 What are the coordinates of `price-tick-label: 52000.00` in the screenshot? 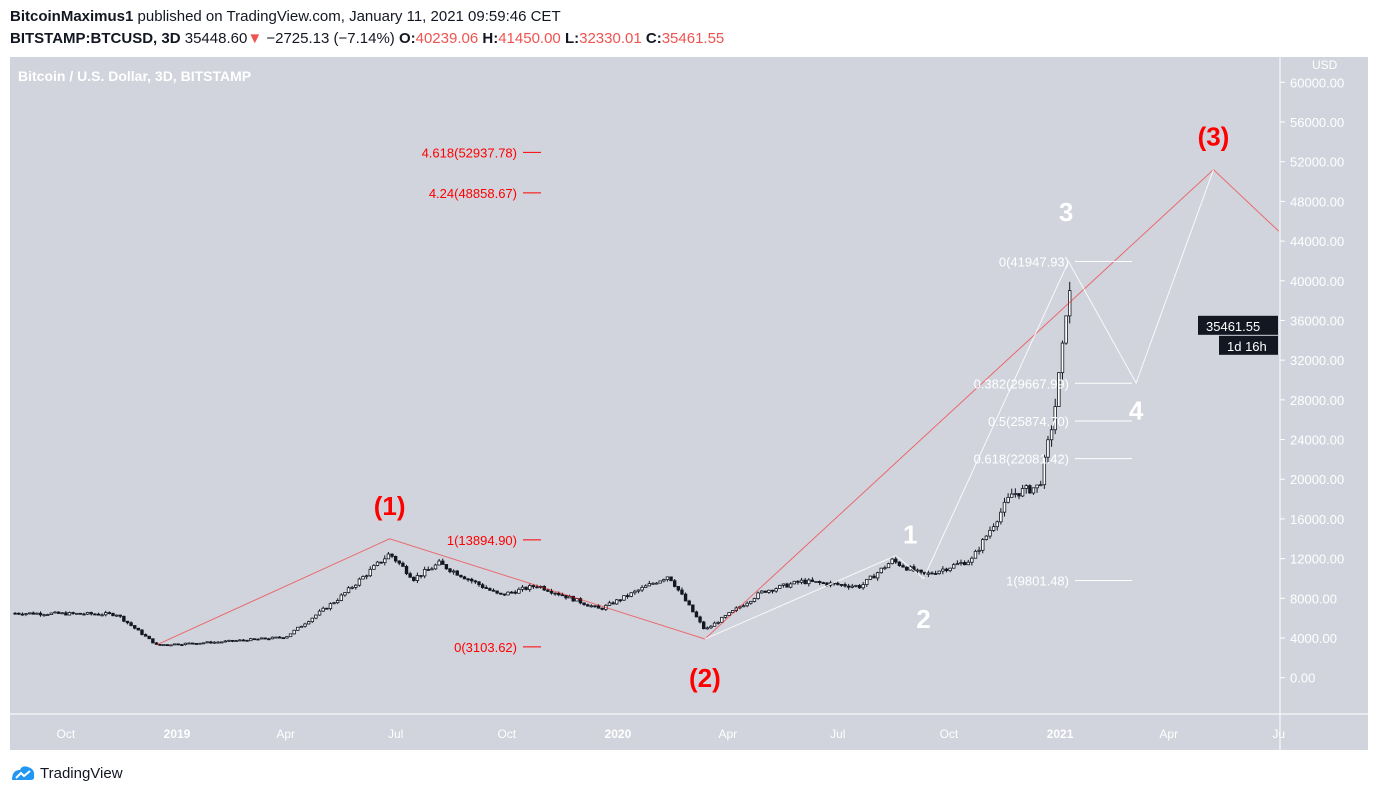 It's located at (1317, 162).